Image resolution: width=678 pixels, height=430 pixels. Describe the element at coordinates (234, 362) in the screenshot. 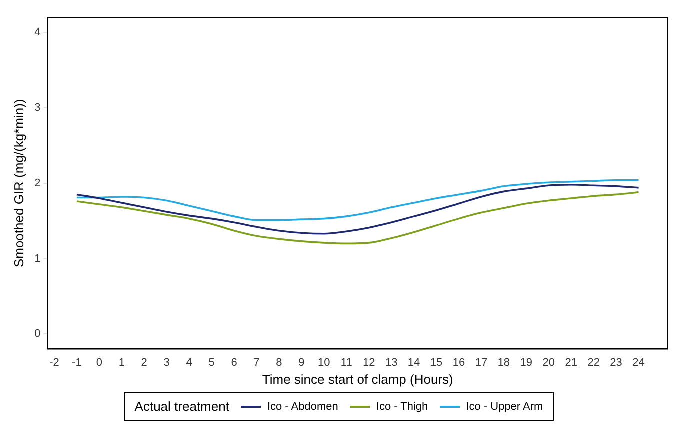

I see `x-tick-label: 6` at that location.